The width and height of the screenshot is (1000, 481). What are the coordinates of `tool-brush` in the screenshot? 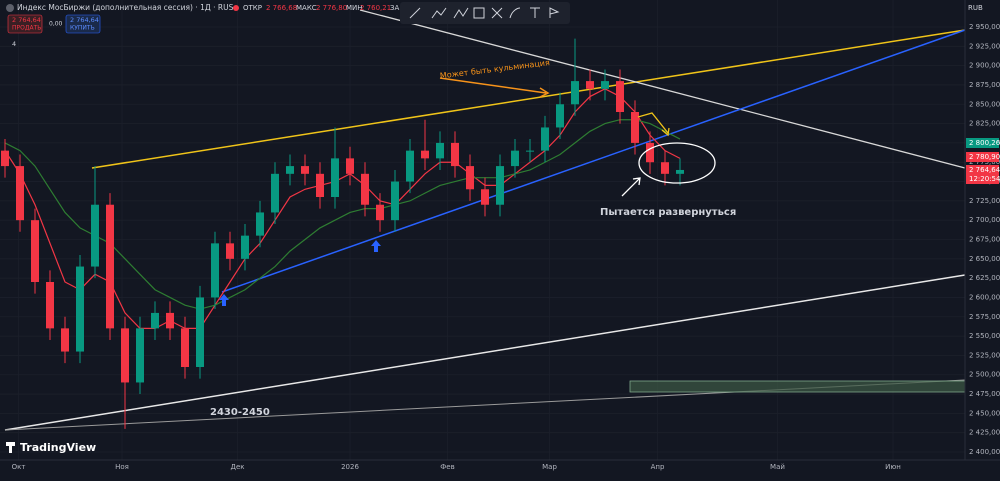 It's located at (515, 13).